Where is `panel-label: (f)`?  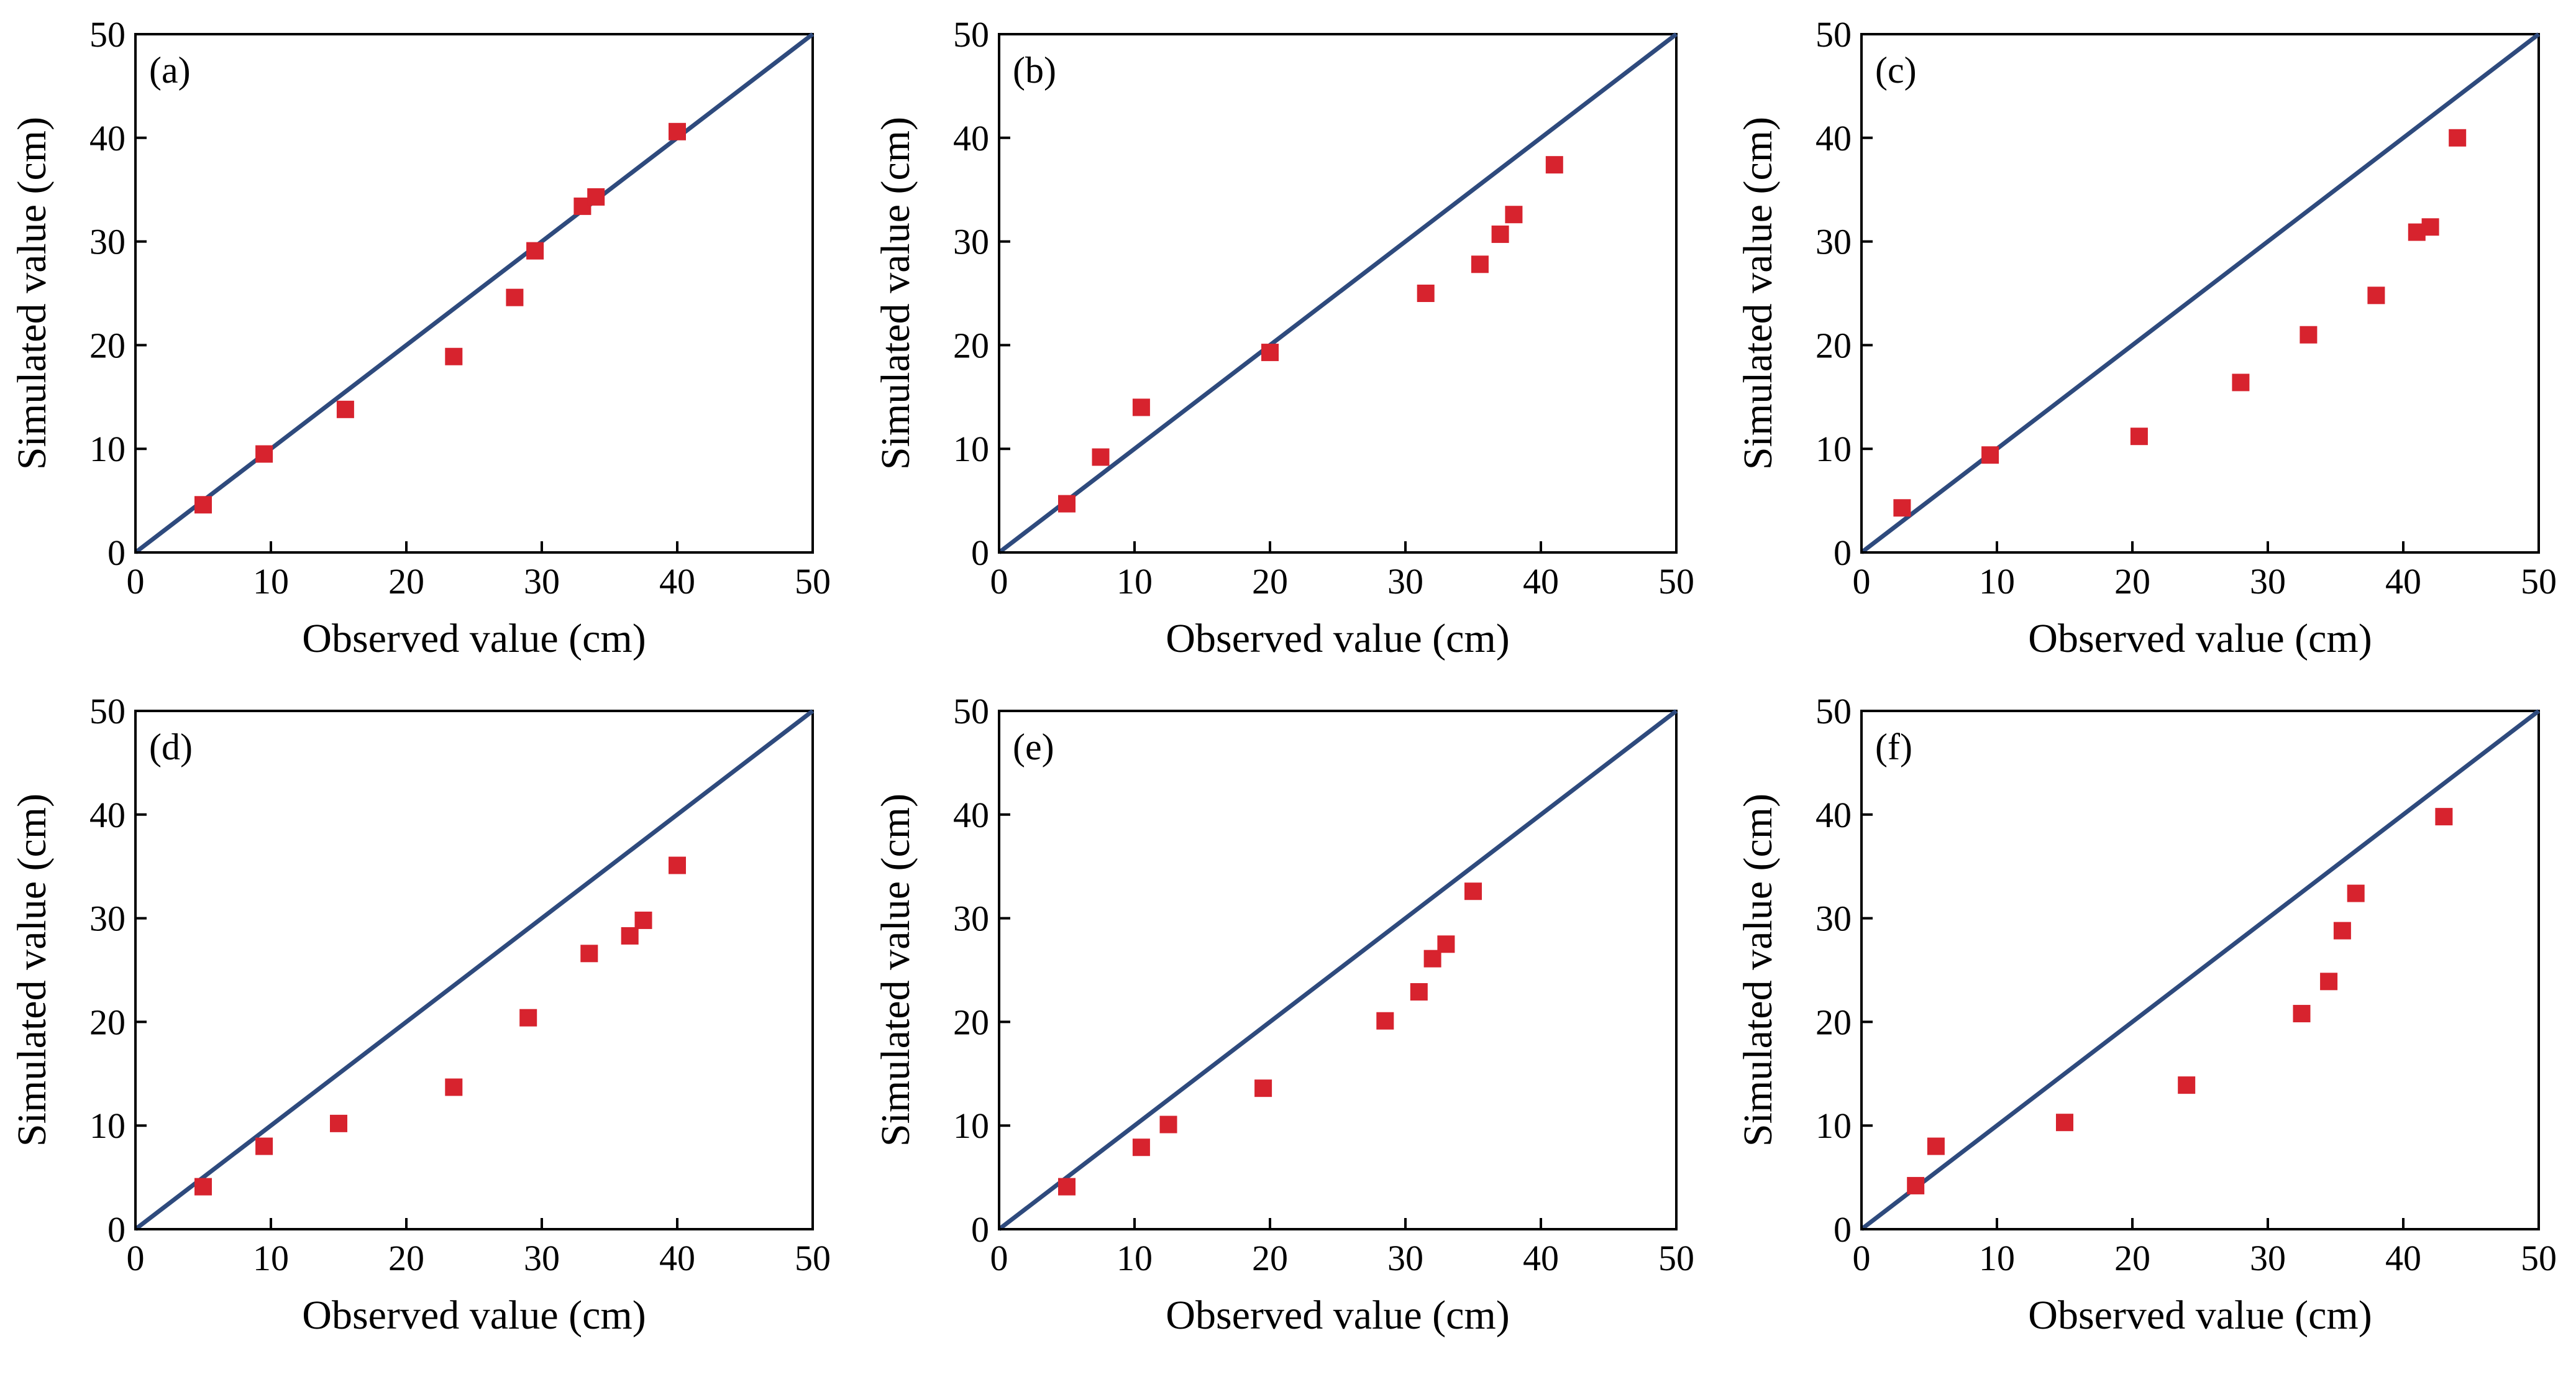
panel-label: (f) is located at coordinates (1893, 746).